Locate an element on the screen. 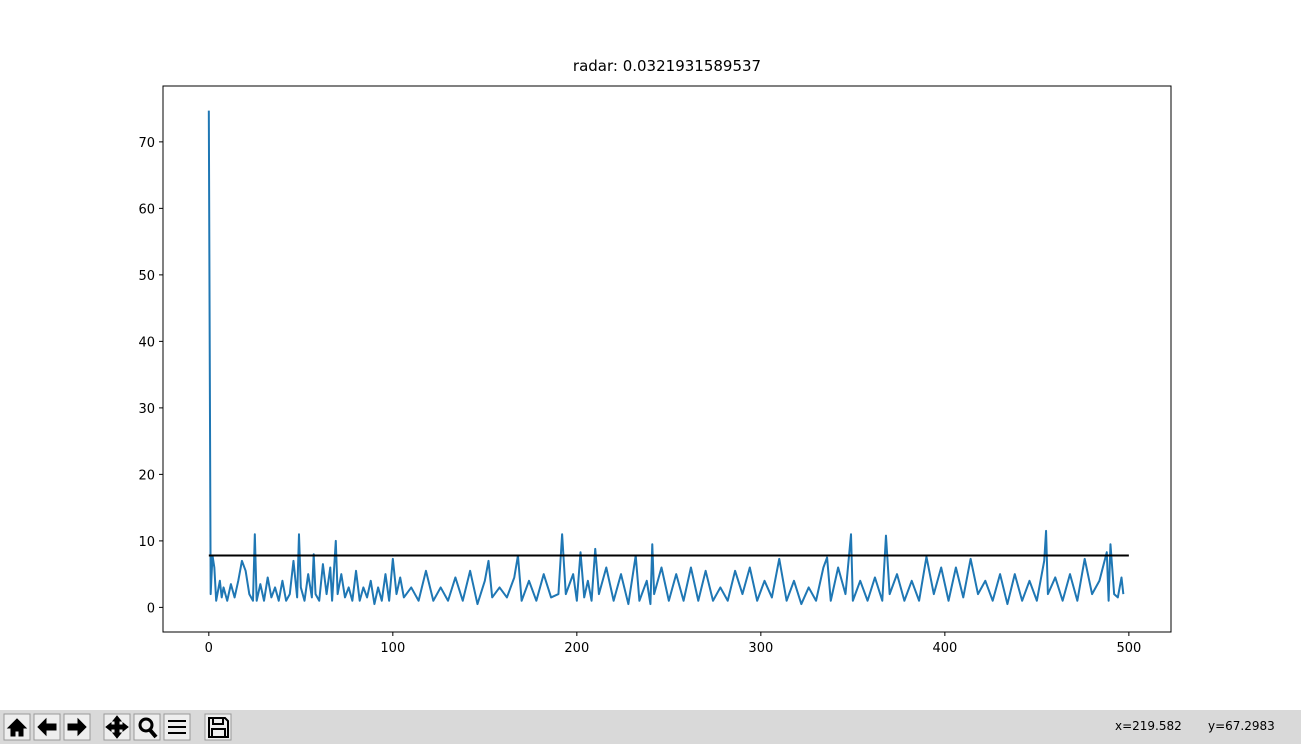  pan-icon is located at coordinates (117, 727).